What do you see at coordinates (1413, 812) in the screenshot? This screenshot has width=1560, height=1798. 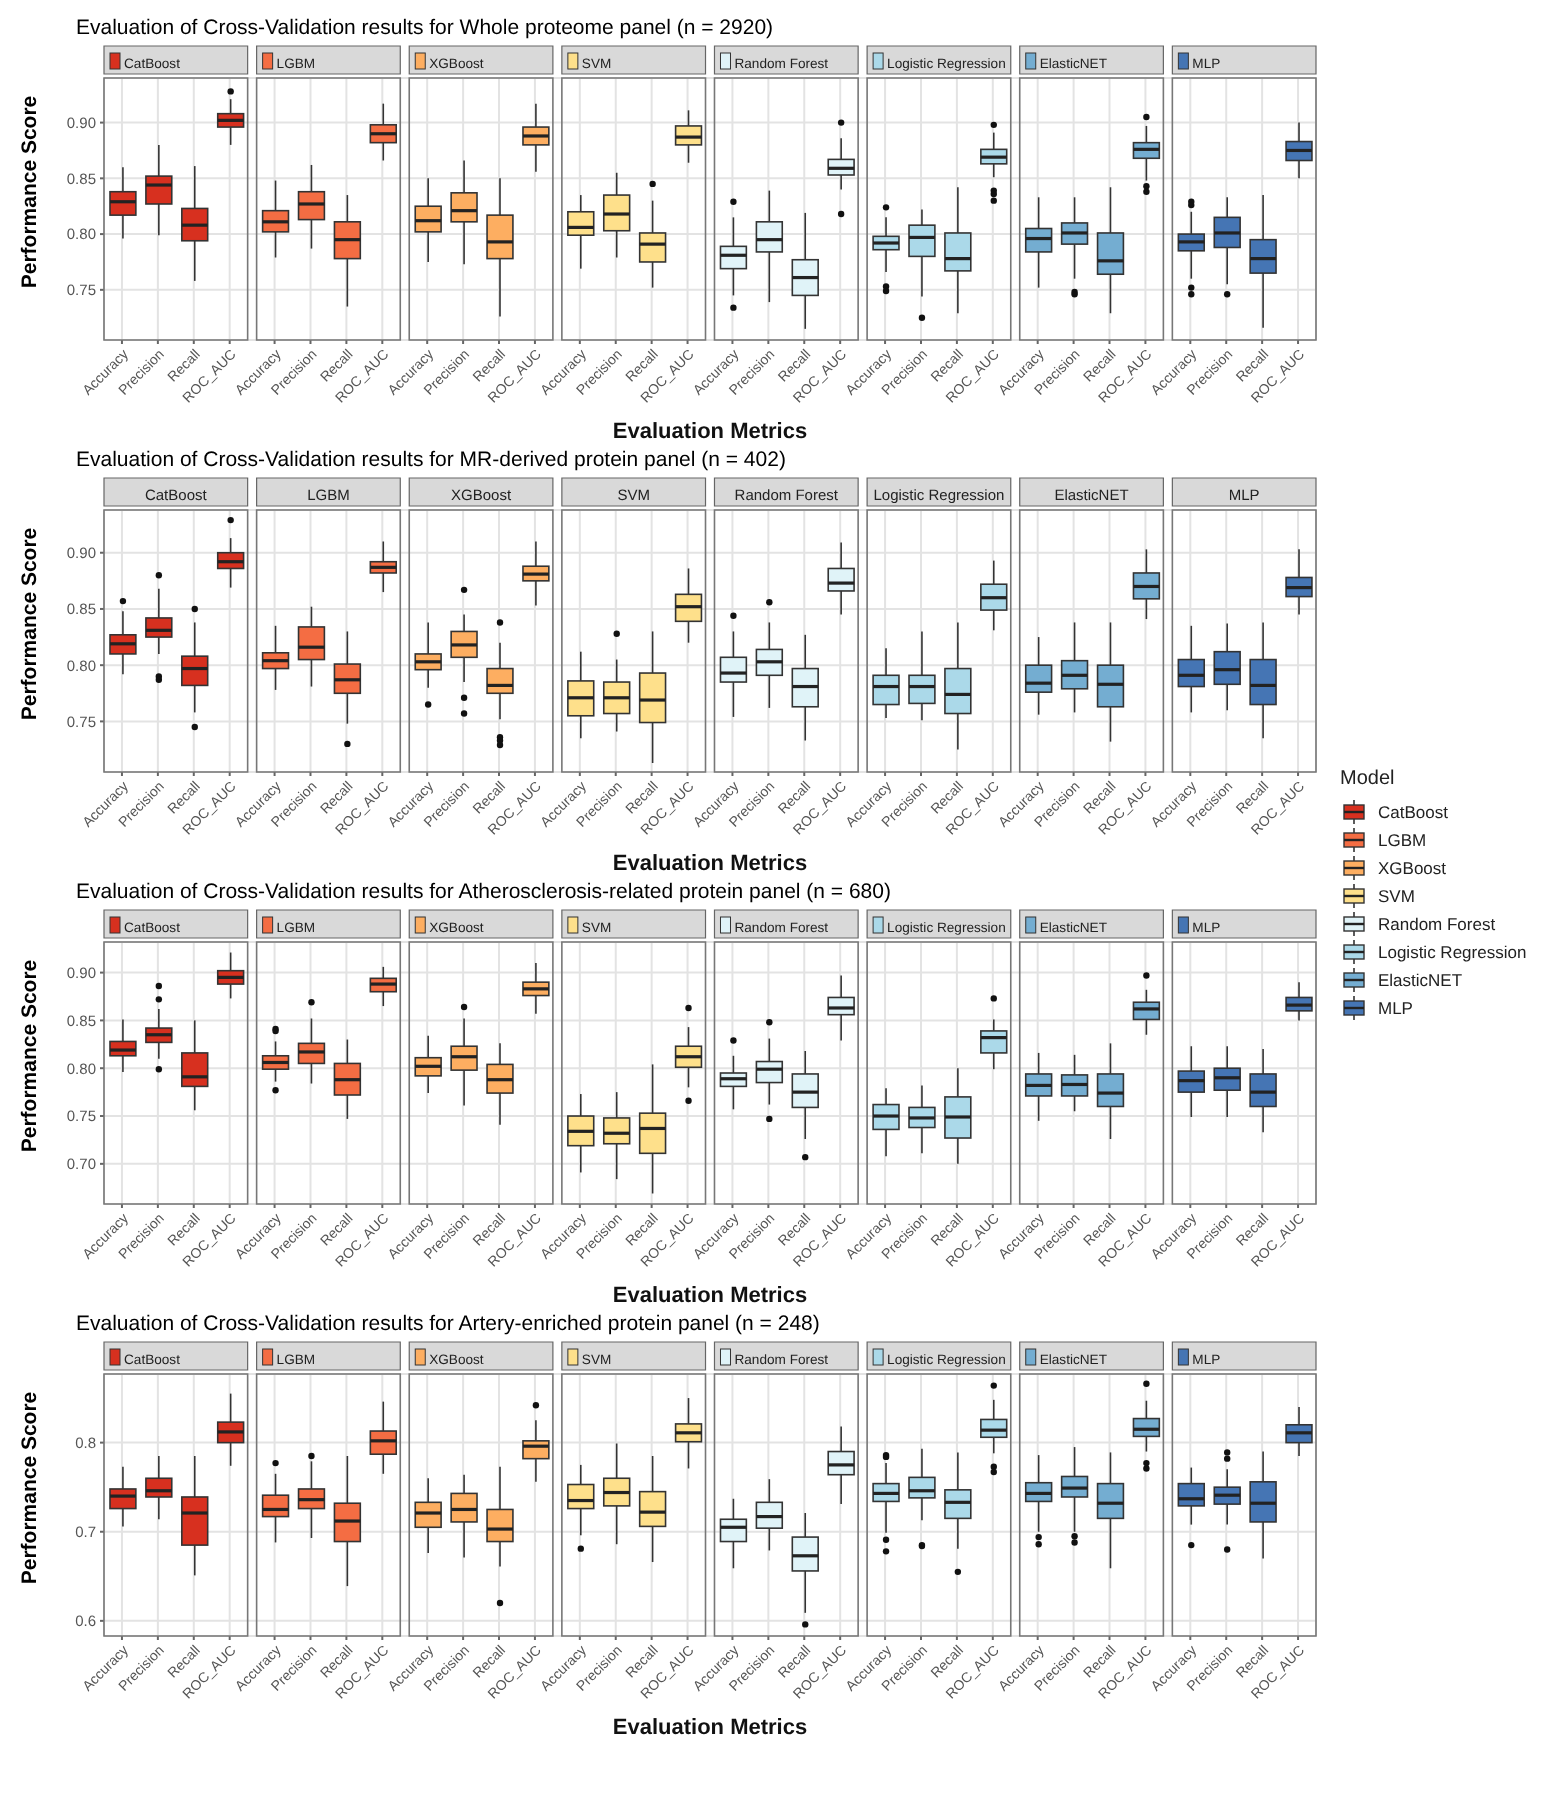 I see `legend-label: CatBoost` at bounding box center [1413, 812].